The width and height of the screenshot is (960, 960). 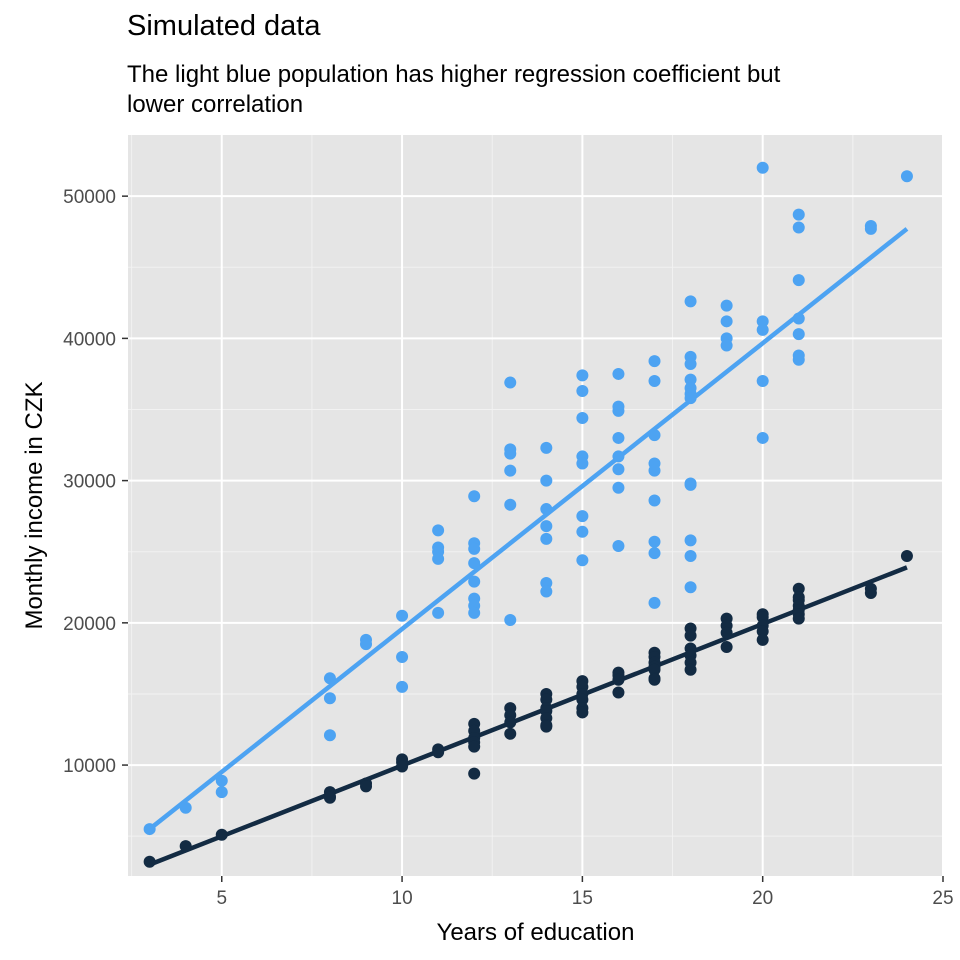 I want to click on x-tick-label: 5, so click(x=221, y=898).